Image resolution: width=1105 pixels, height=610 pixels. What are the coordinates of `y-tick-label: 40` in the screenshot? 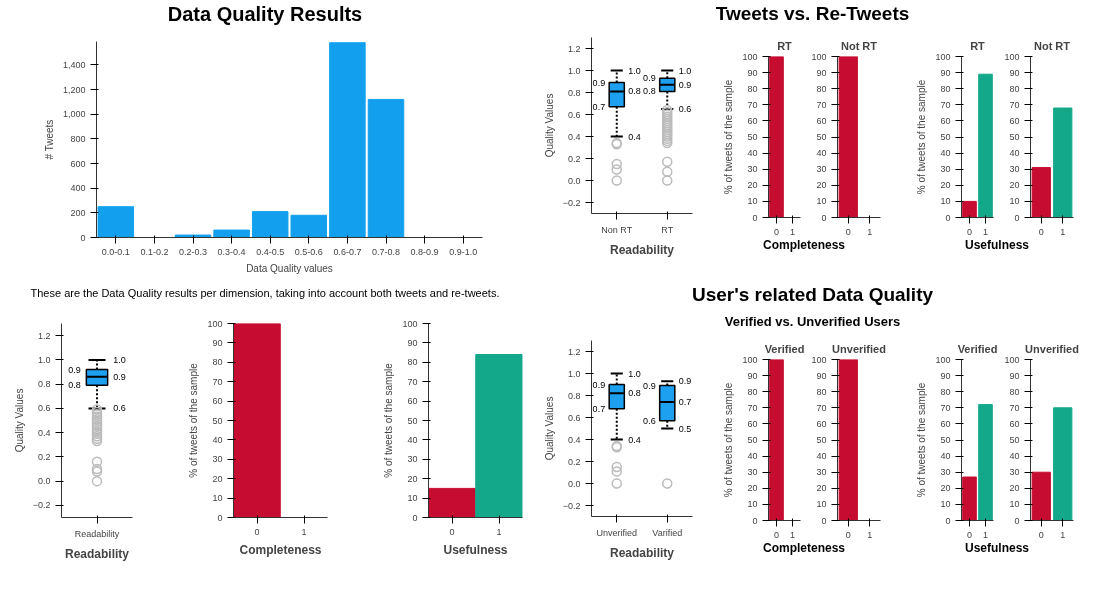 It's located at (412, 439).